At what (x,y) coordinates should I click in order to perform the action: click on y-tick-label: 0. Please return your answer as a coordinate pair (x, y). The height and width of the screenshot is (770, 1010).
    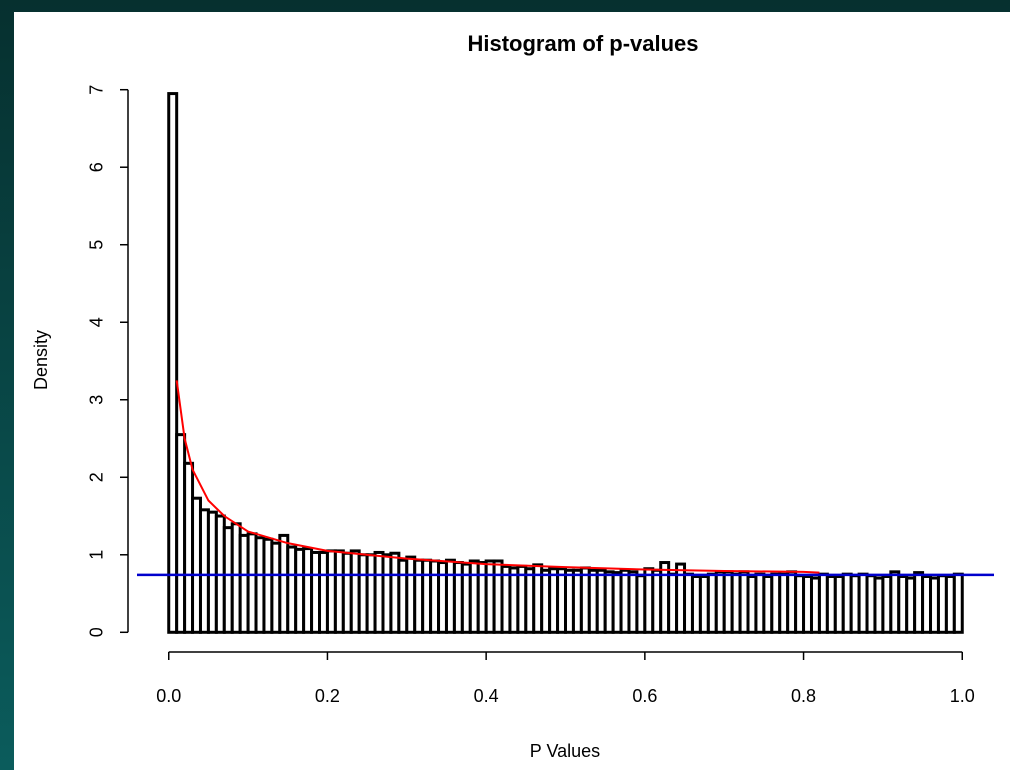
    Looking at the image, I should click on (97, 632).